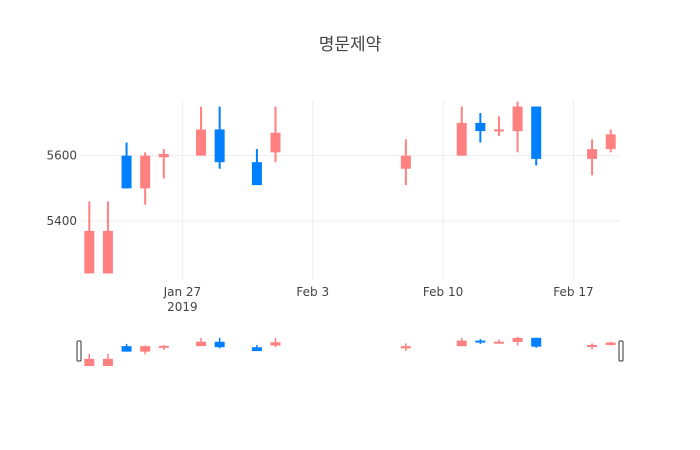 This screenshot has height=450, width=700. What do you see at coordinates (182, 307) in the screenshot?
I see `x-tick-sublabel: 2019` at bounding box center [182, 307].